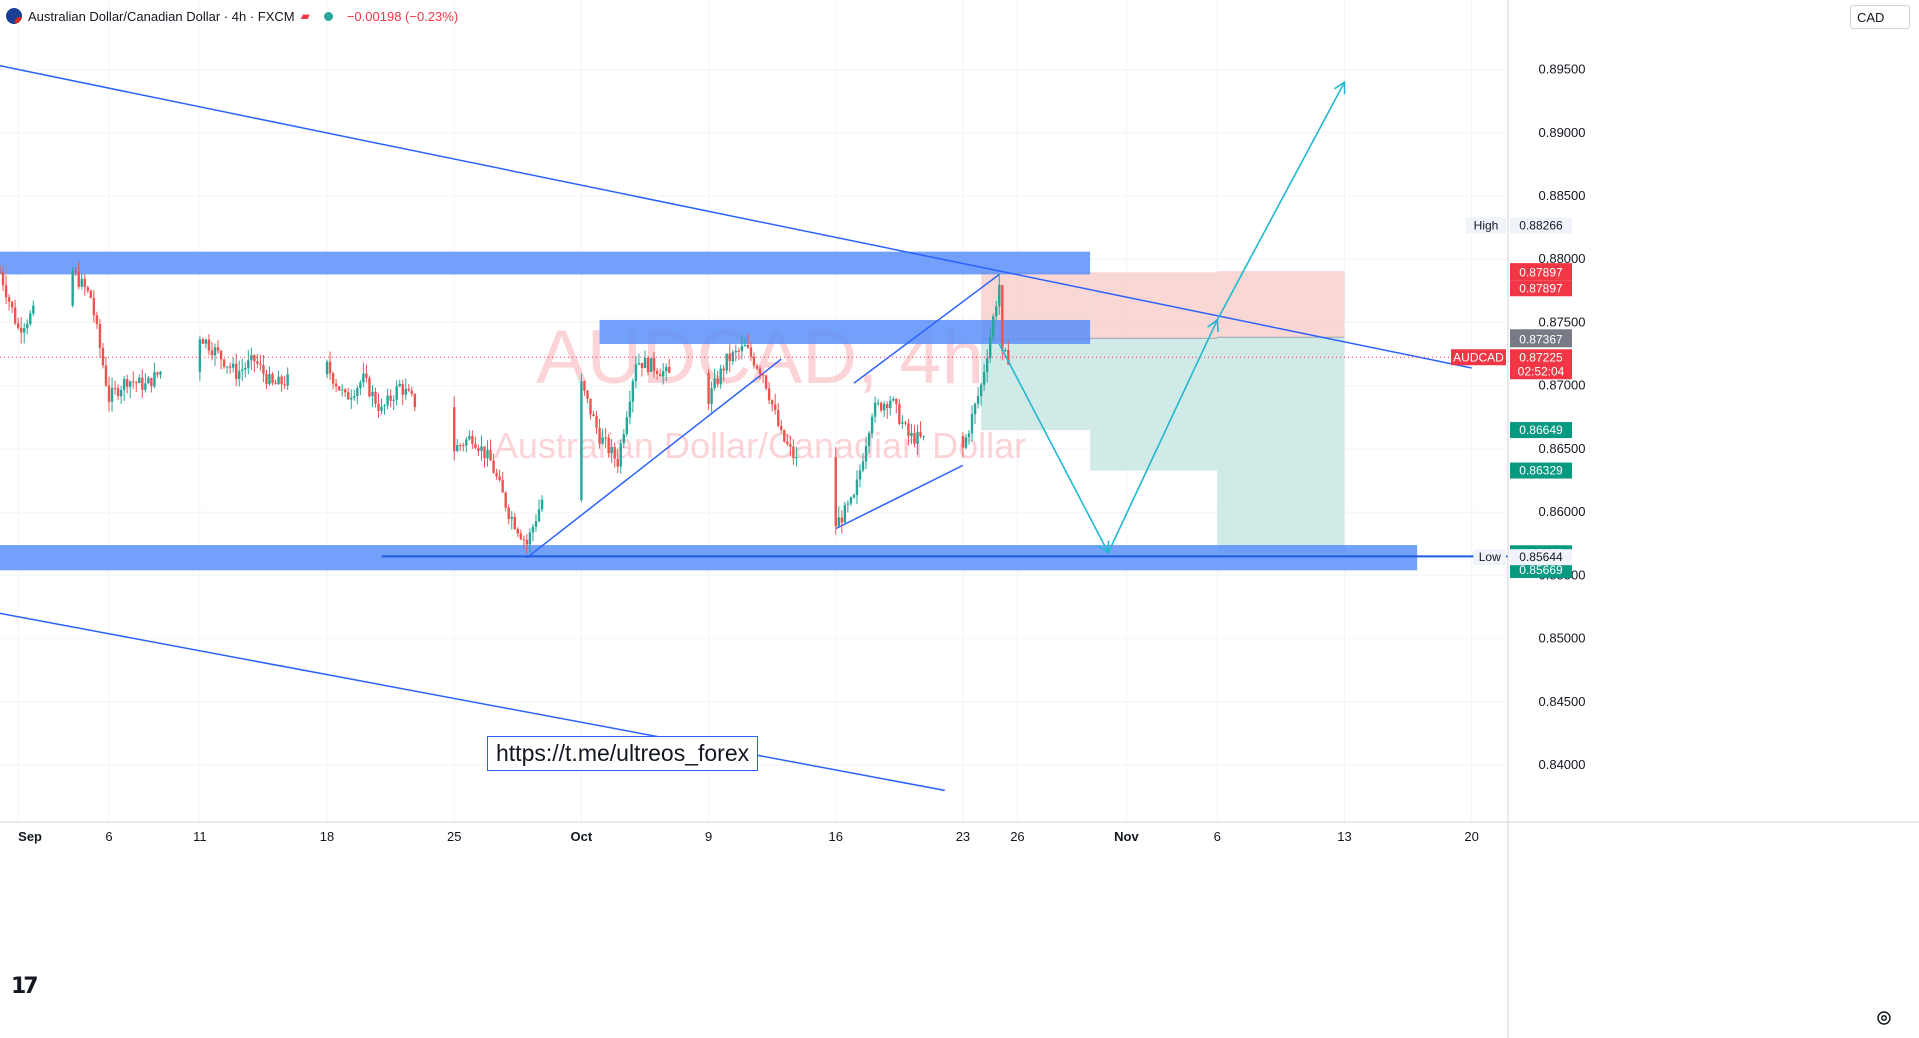  What do you see at coordinates (1562, 638) in the screenshot?
I see `y-tick-label: 0.85000` at bounding box center [1562, 638].